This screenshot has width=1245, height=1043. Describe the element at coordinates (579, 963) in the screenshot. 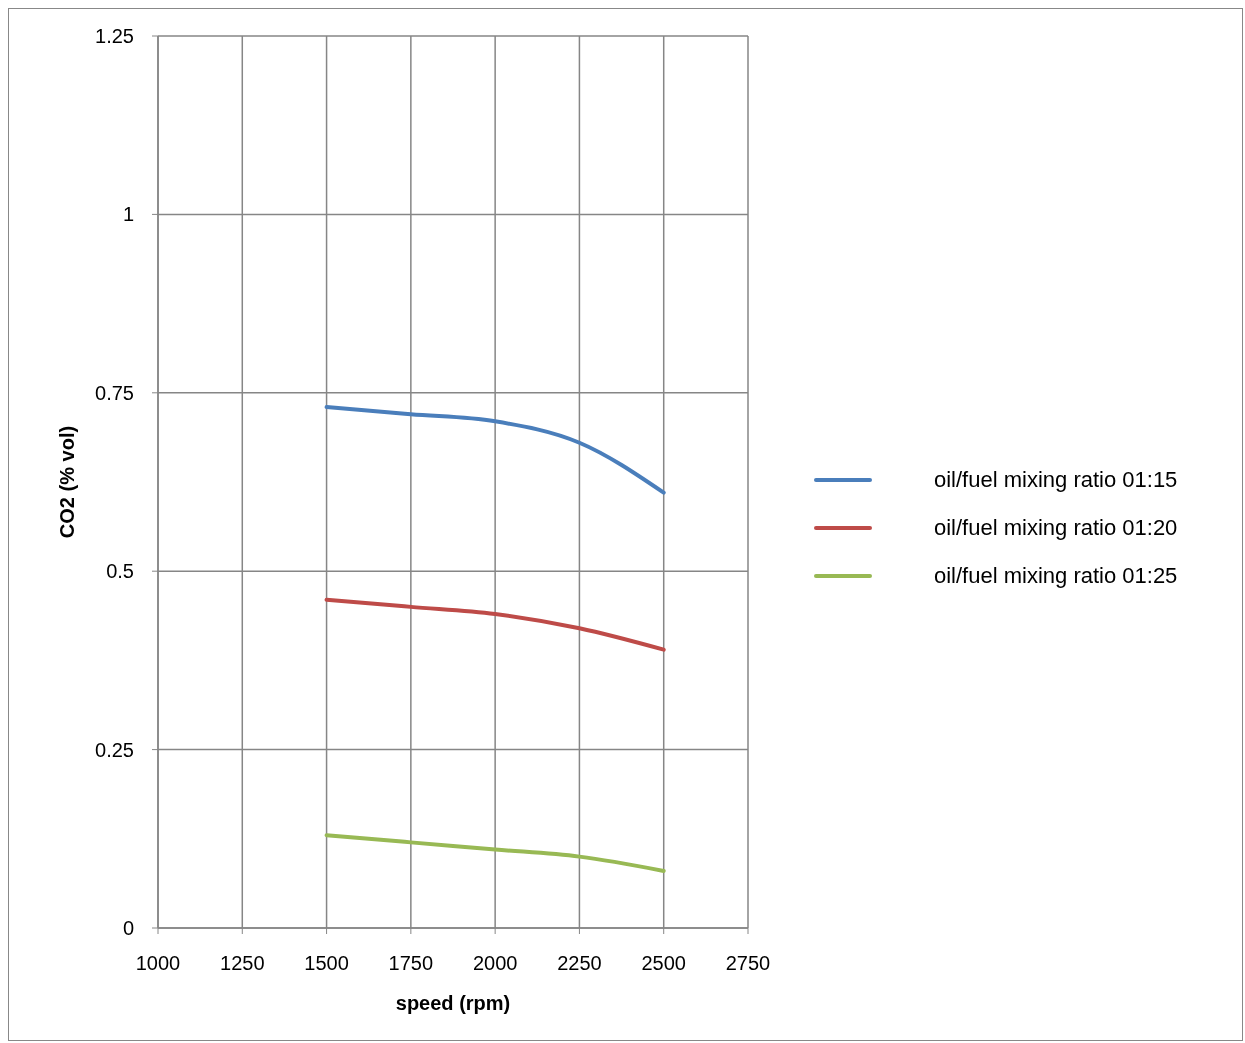

I see `x-tick-label: 2250` at that location.